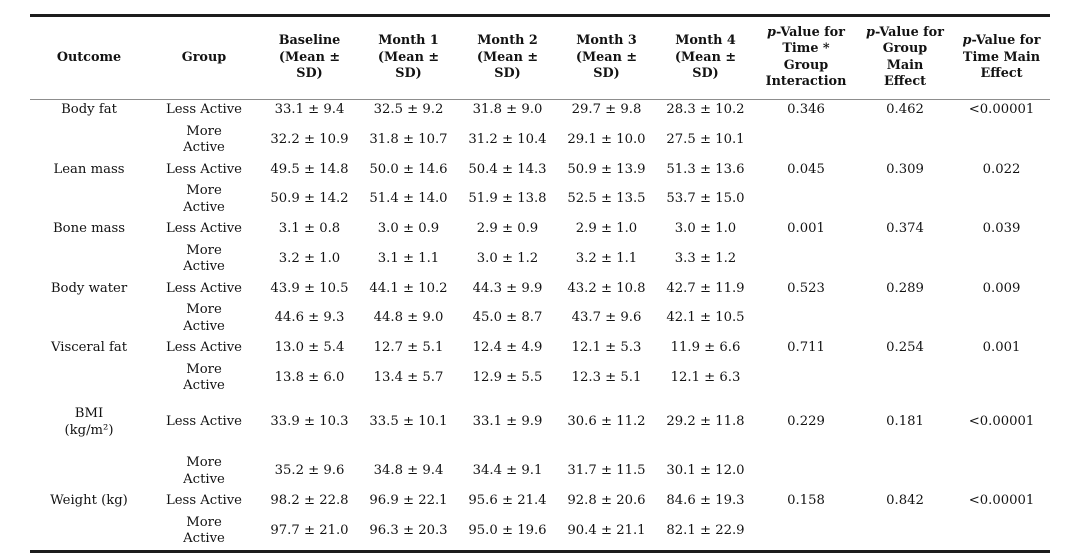 The image size is (1080, 553). What do you see at coordinates (606, 422) in the screenshot?
I see `cell-month3: 30.6 ± 11.2` at bounding box center [606, 422].